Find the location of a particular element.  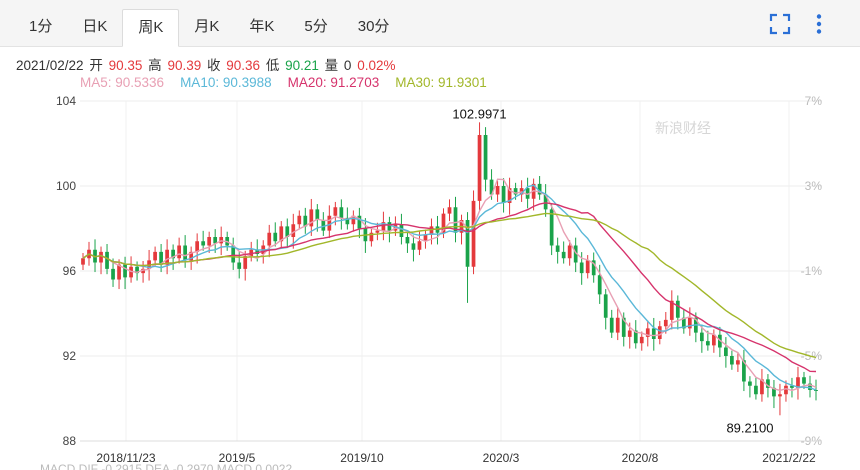

tab-5: 5分 is located at coordinates (316, 26).